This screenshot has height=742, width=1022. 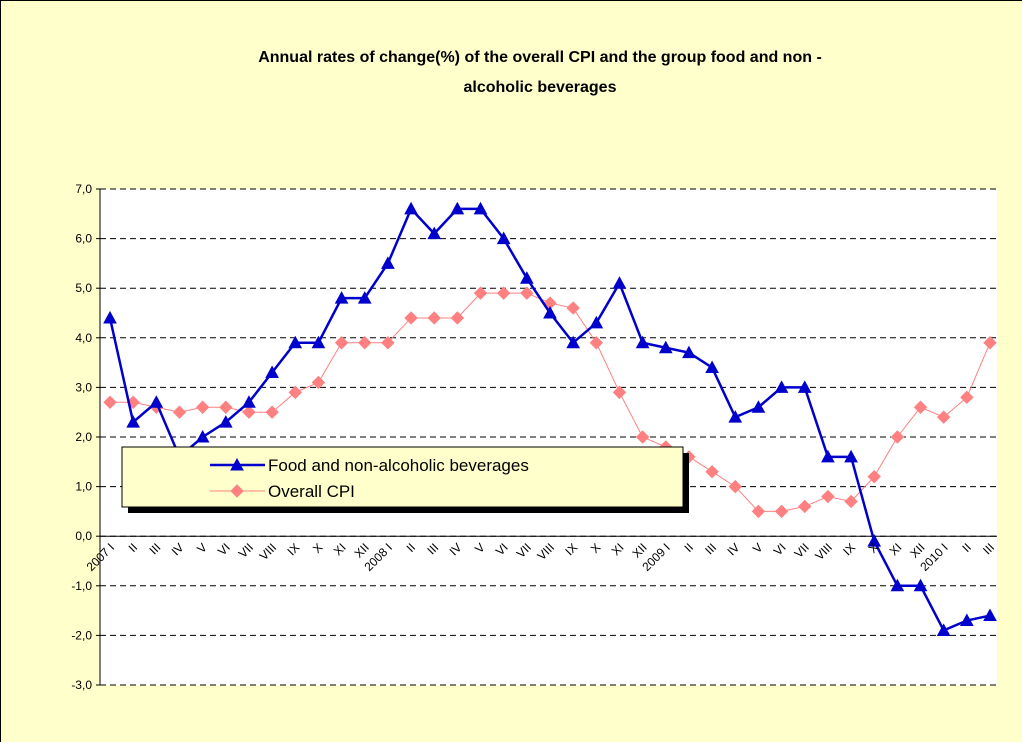 What do you see at coordinates (83, 239) in the screenshot?
I see `y-tick-label: 6,0` at bounding box center [83, 239].